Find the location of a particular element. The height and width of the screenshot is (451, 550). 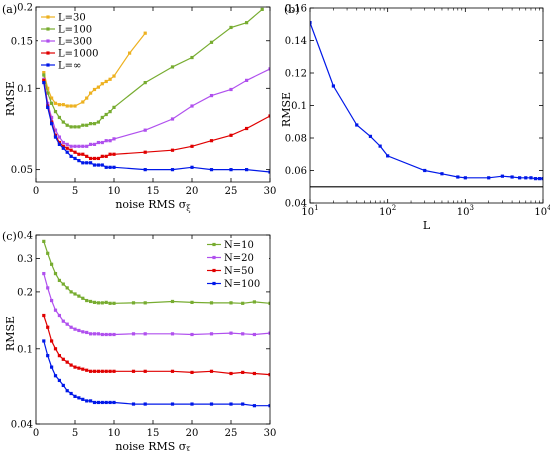

y-tick-label: 0.2 is located at coordinates (25, 292).